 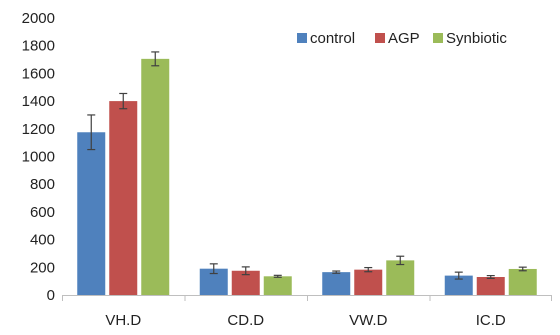 What do you see at coordinates (332, 38) in the screenshot?
I see `legend-label-control: control` at bounding box center [332, 38].